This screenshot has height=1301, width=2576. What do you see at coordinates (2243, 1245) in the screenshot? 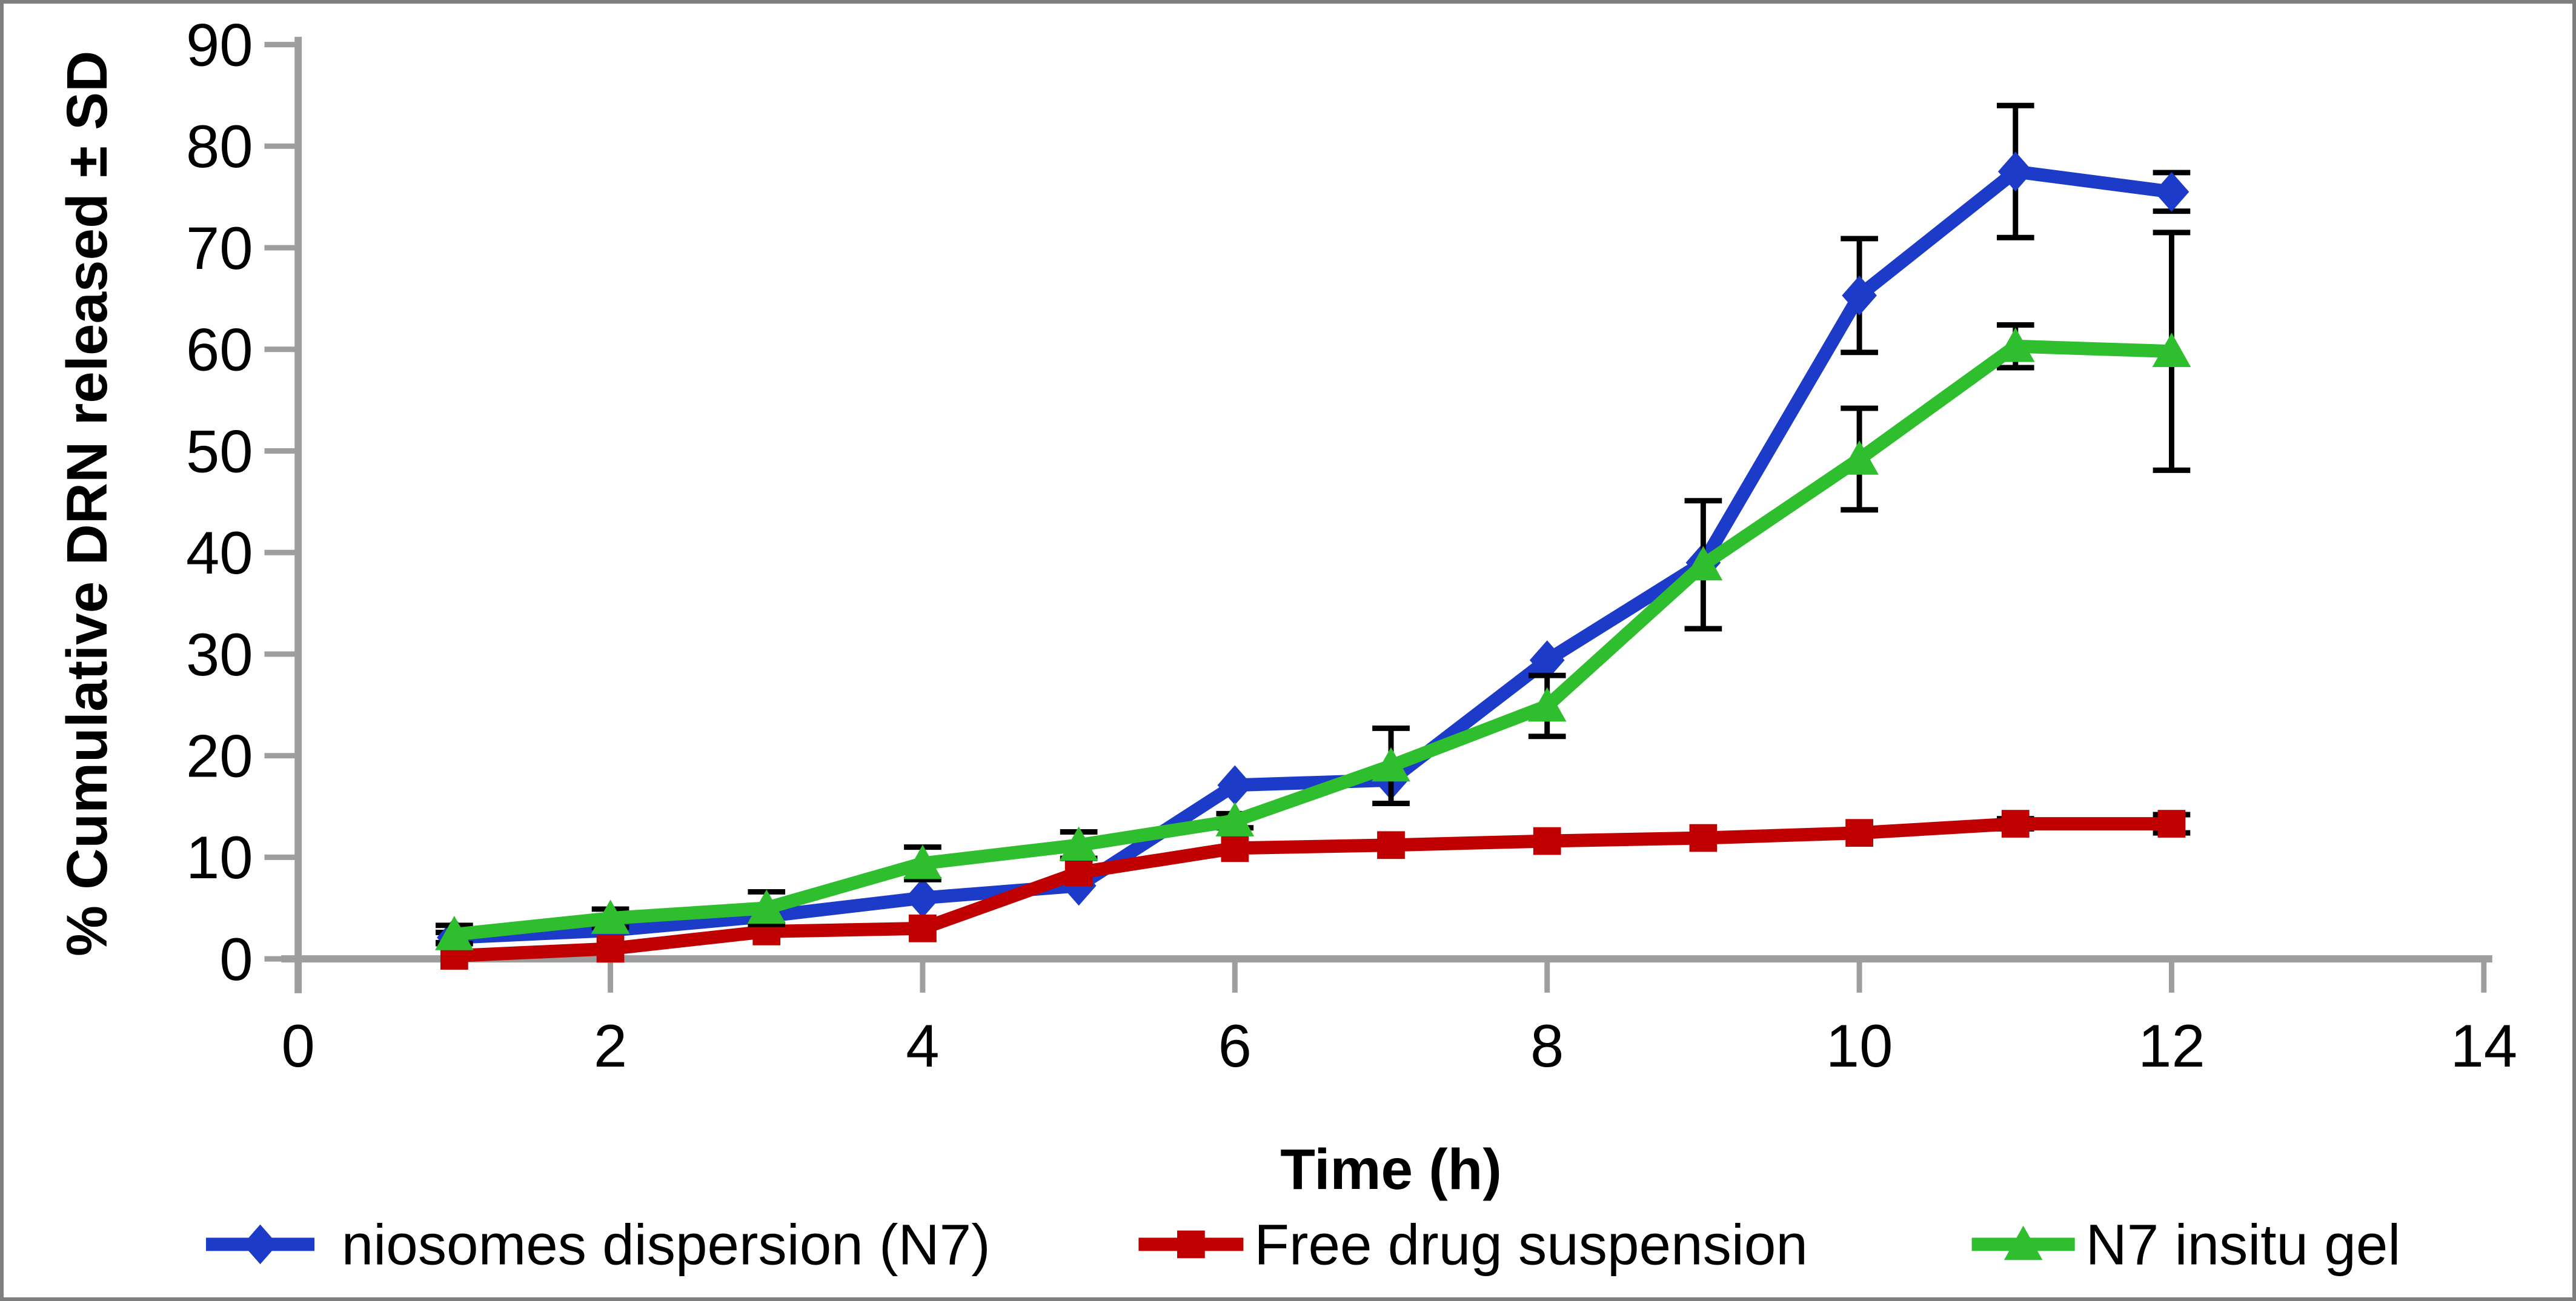
I see `legend-label-insitu-gel: N7 insitu gel` at bounding box center [2243, 1245].